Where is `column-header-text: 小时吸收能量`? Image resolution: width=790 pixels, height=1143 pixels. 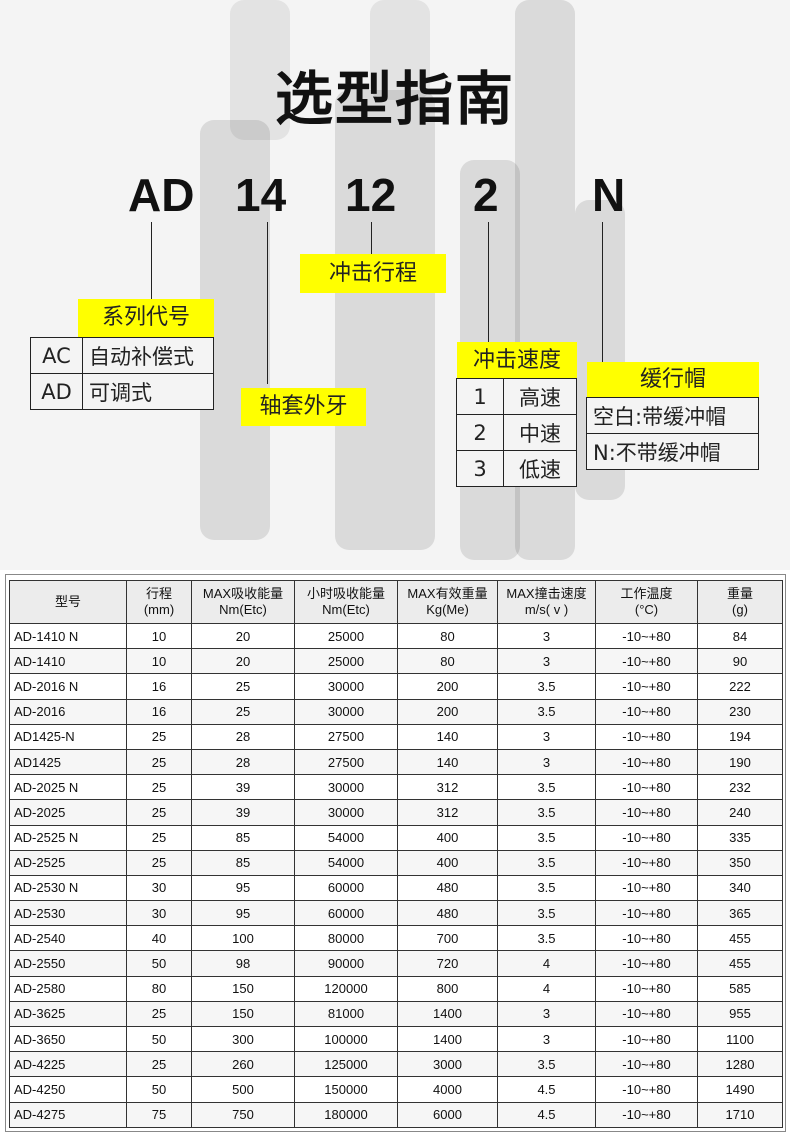 column-header-text: 小时吸收能量 is located at coordinates (345, 593).